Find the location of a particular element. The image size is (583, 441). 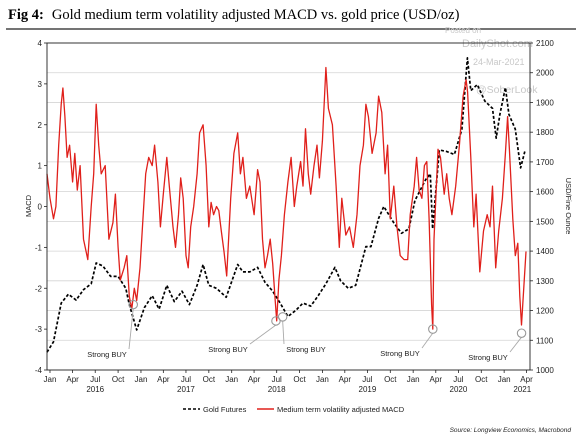

left-tick-label-4: 0 is located at coordinates (40, 207).